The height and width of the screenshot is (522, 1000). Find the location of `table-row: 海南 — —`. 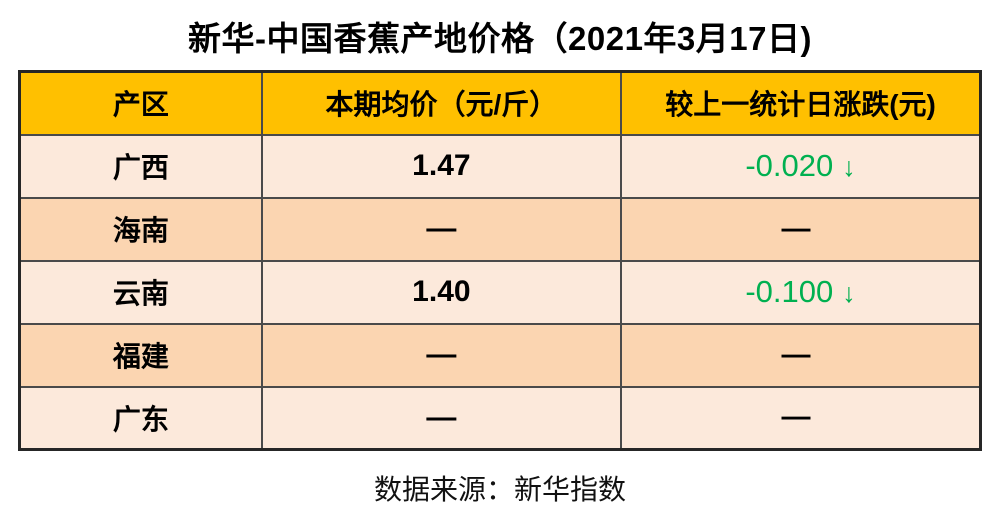

table-row: 海南 — — is located at coordinates (500, 229).